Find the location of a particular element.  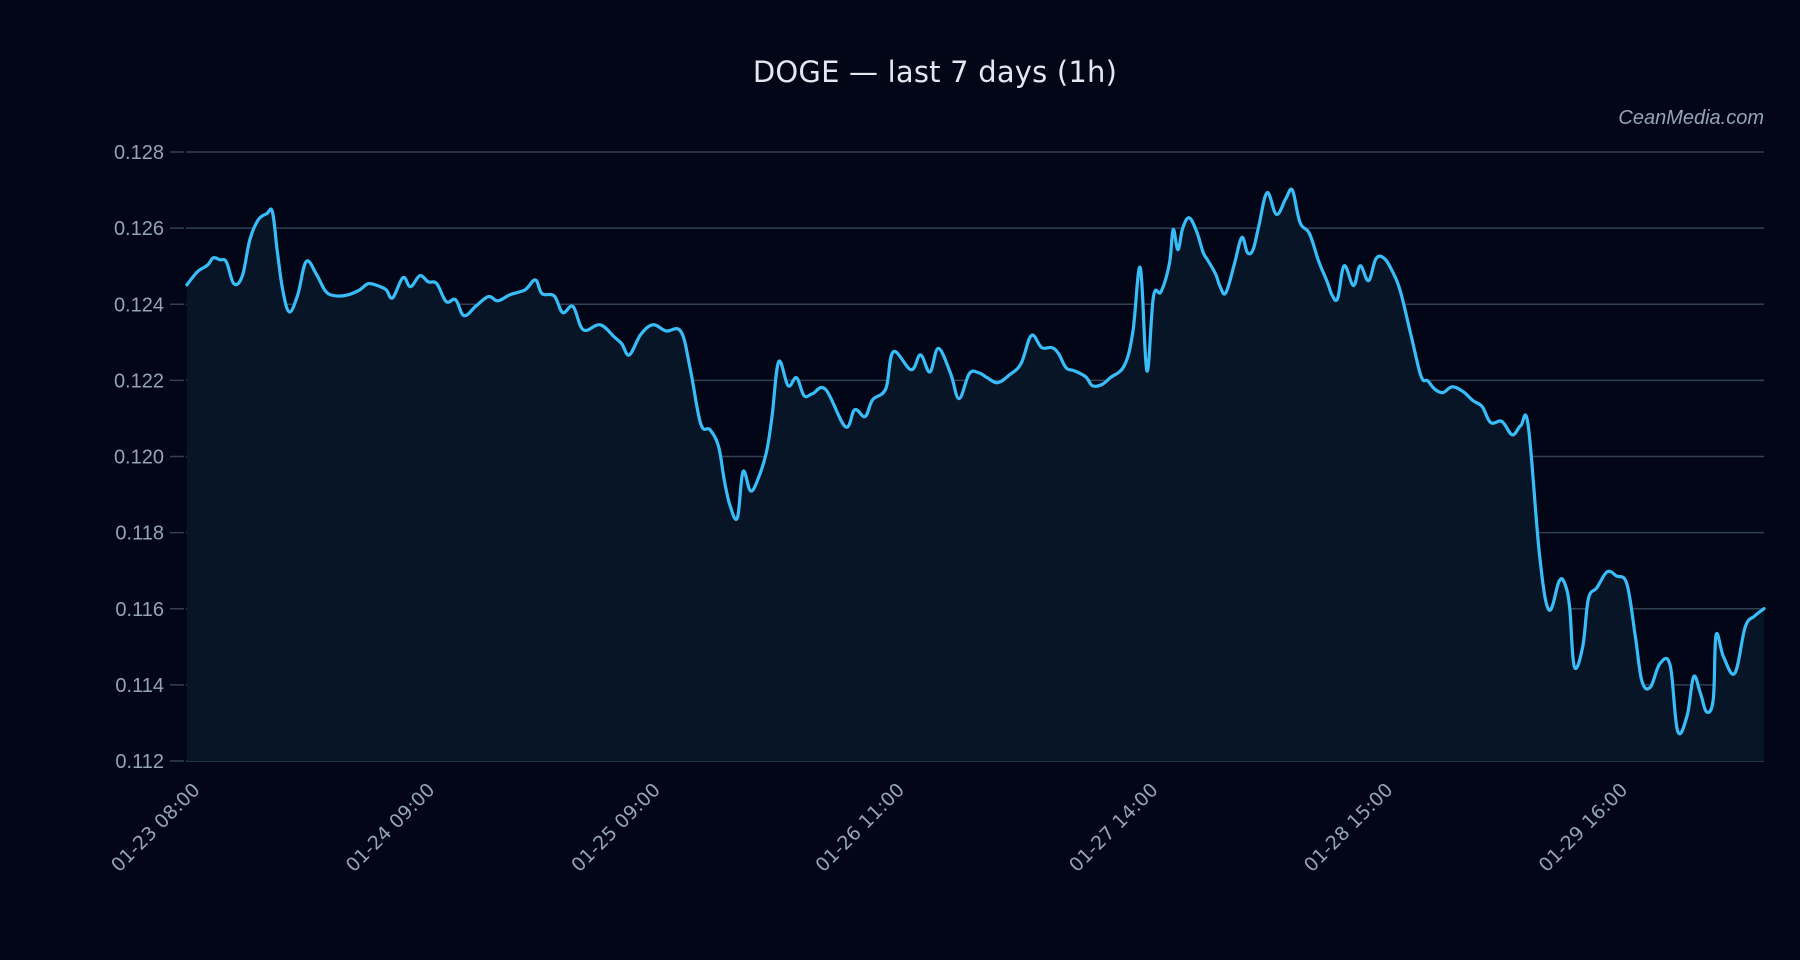

x-tick-label: 01-24 09:00 is located at coordinates (391, 828).